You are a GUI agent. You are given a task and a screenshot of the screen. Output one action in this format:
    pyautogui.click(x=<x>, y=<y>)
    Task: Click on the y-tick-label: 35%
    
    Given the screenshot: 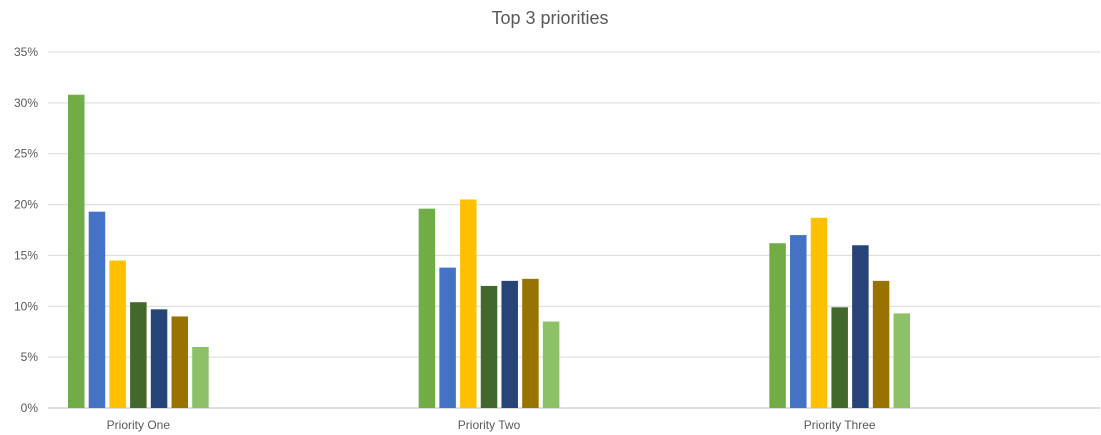 What is the action you would take?
    pyautogui.click(x=26, y=52)
    